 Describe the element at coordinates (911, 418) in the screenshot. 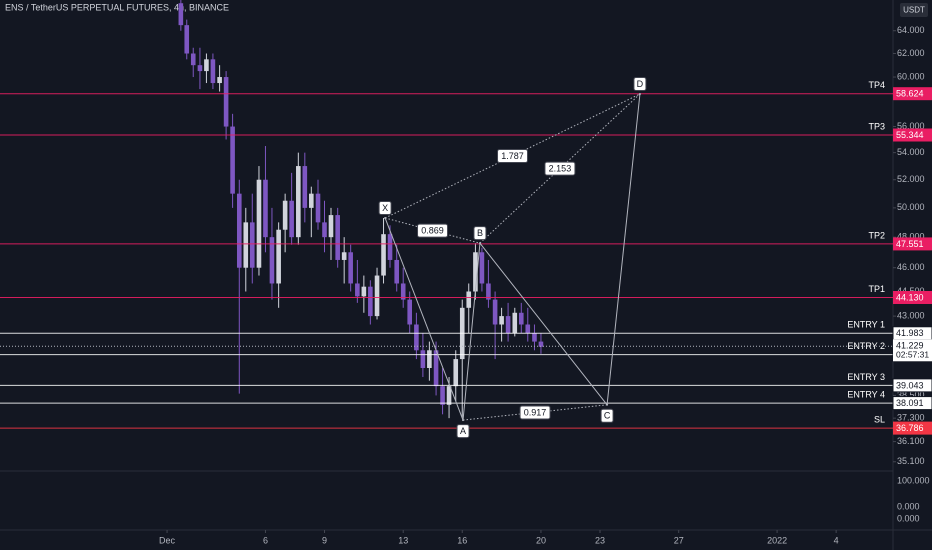

I see `y-tick-label: 37.300` at that location.